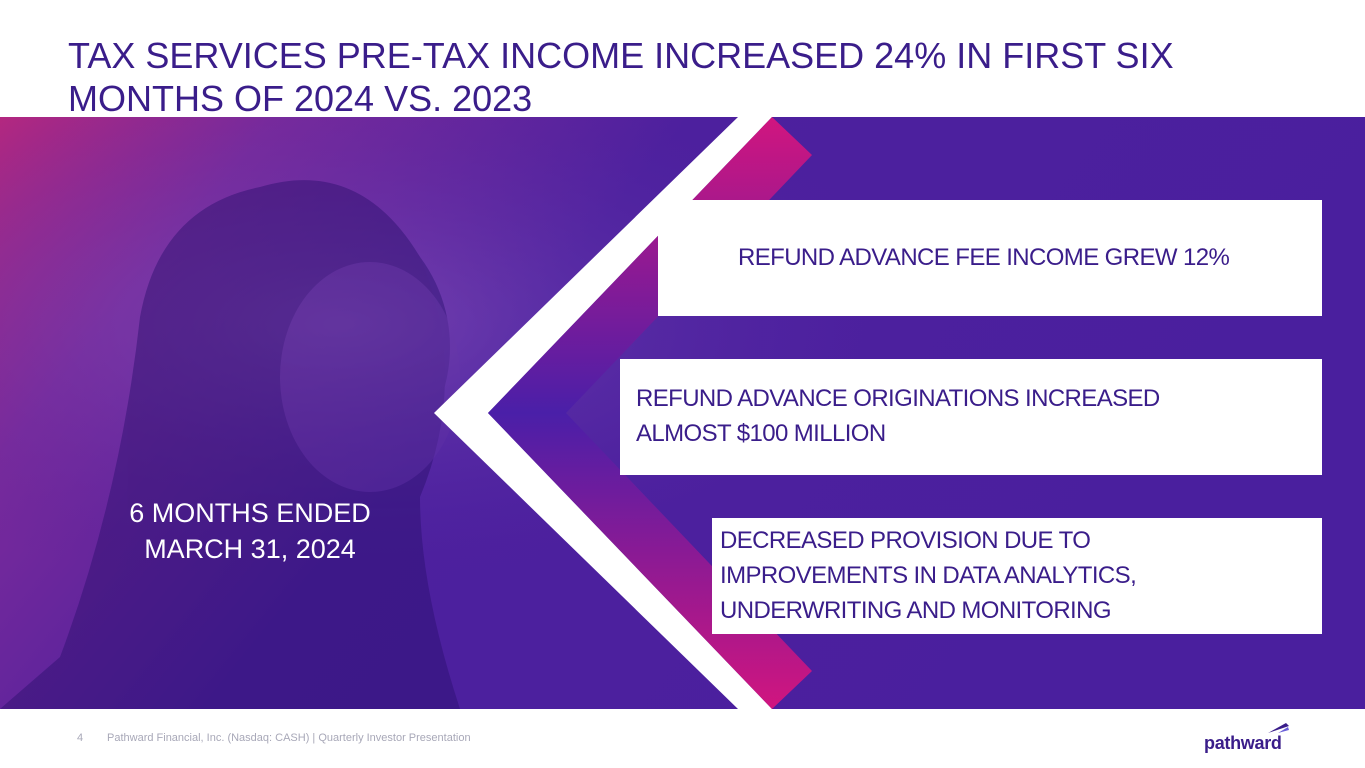 The width and height of the screenshot is (1365, 768). What do you see at coordinates (250, 531) in the screenshot?
I see `period-label: 6 MONTHS ENDED MARCH 31, 2024` at bounding box center [250, 531].